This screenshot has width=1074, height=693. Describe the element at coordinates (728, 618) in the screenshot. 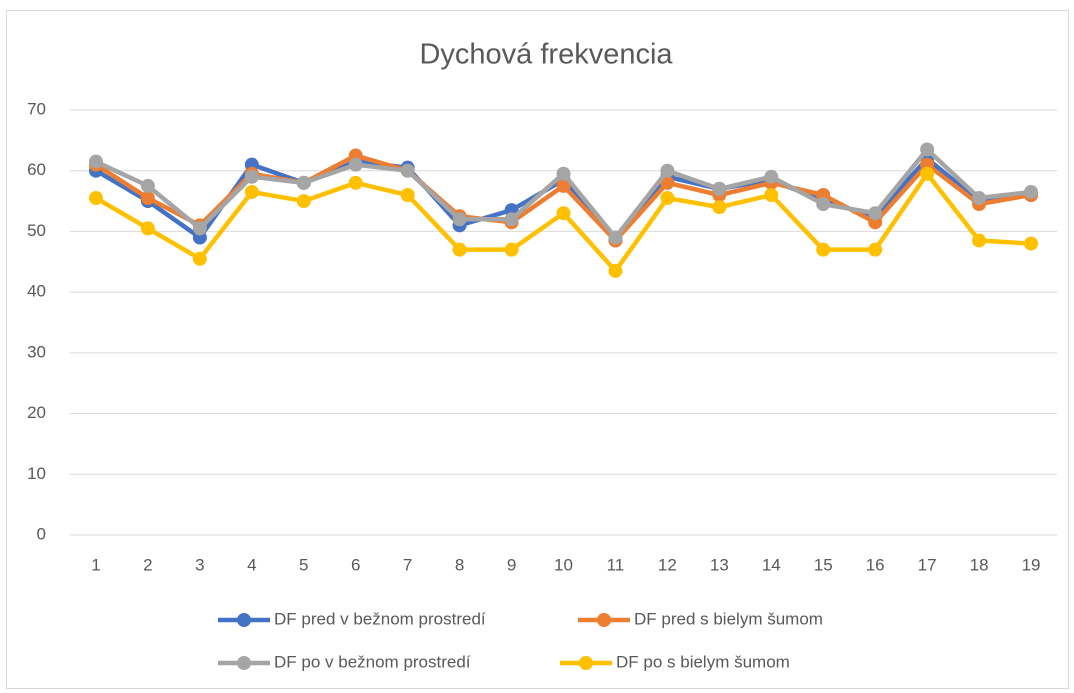

I see `legend-label: DF pred s bielym šumom` at that location.